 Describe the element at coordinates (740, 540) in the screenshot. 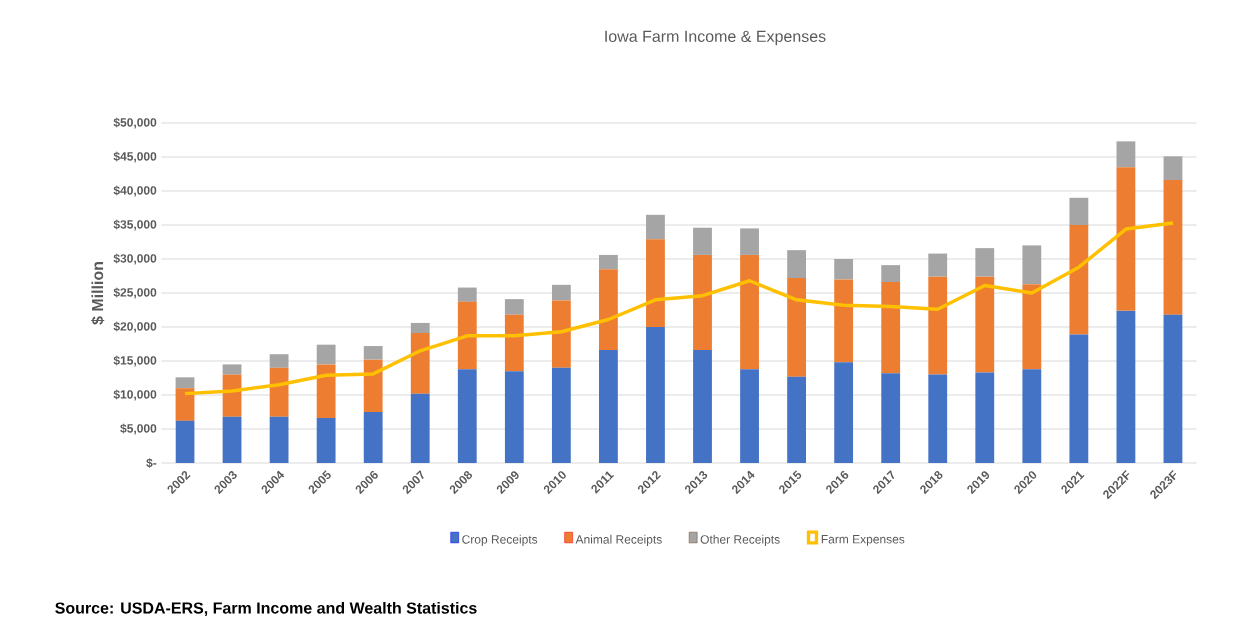

I see `legend-label: Other Receipts` at that location.